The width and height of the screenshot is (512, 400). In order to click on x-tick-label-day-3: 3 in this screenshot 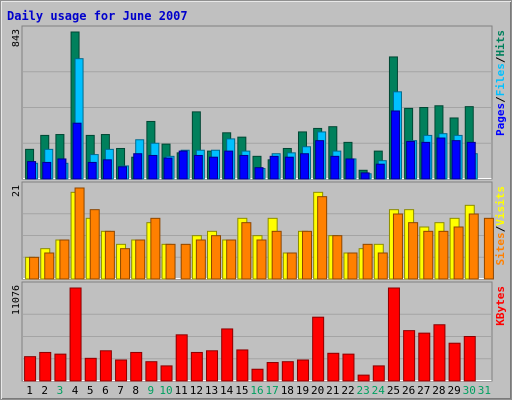, I will do `click(60, 390)`.